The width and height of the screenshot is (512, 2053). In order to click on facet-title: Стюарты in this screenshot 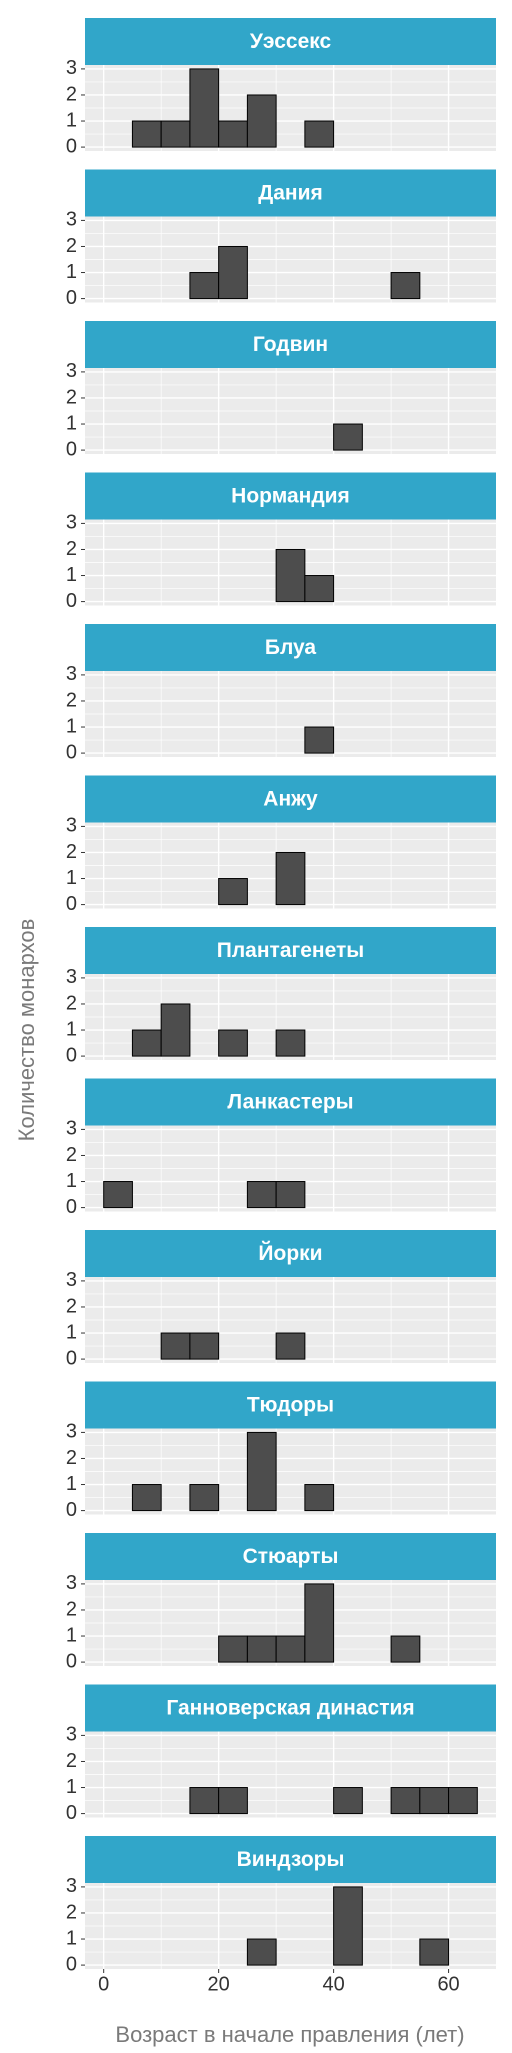, I will do `click(291, 1556)`.